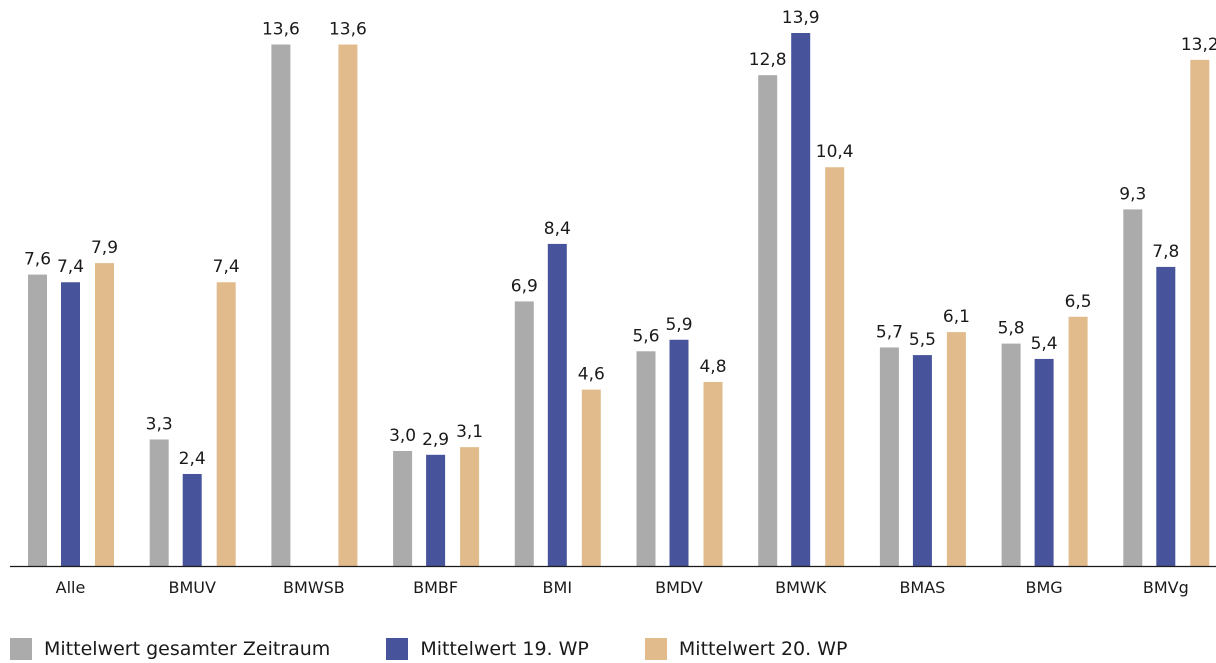 The width and height of the screenshot is (1216, 663). Describe the element at coordinates (37, 260) in the screenshot. I see `value-label-alle-s0: 7,6` at that location.